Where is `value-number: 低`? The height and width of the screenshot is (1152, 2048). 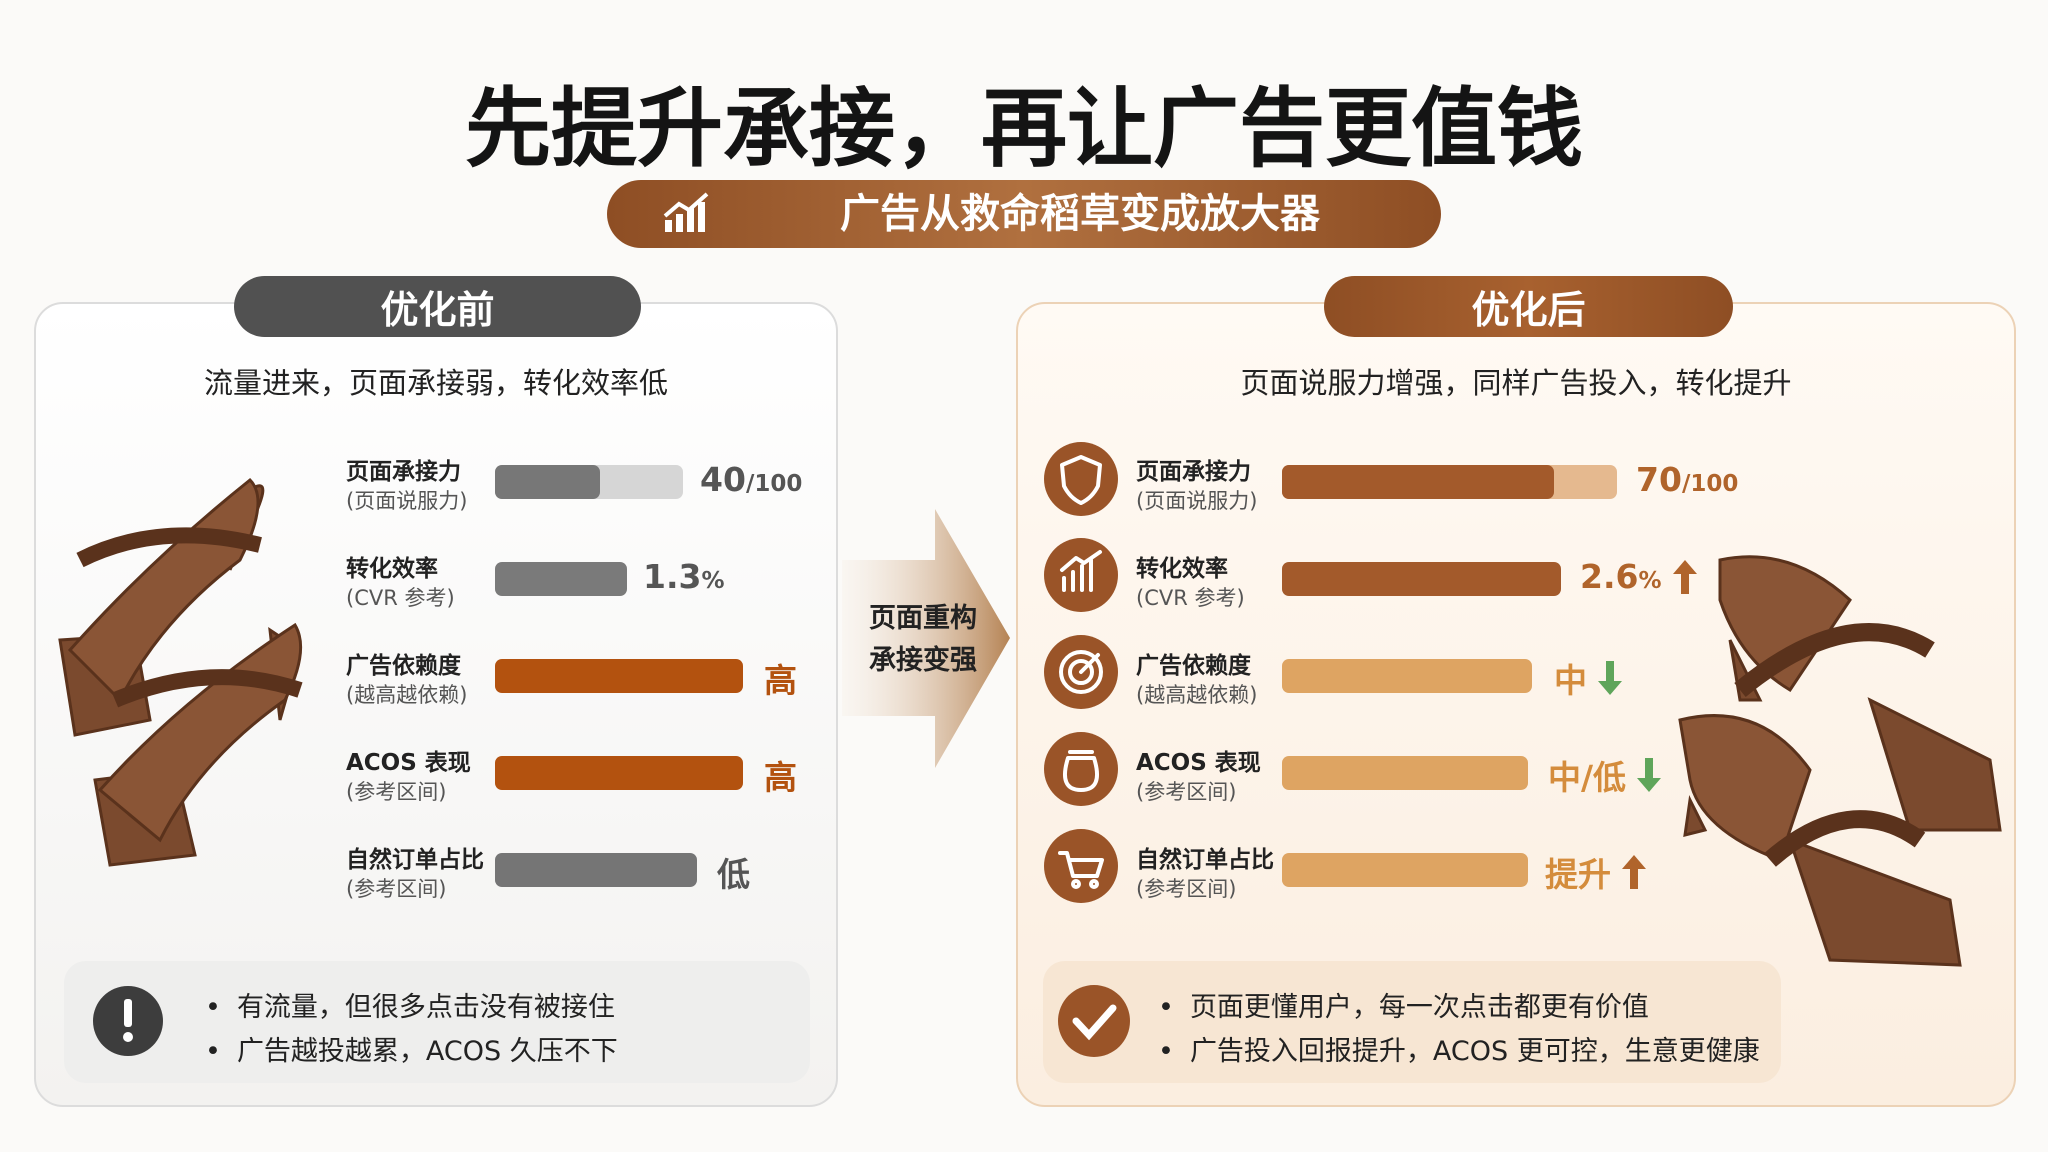
value-number: 低 is located at coordinates (733, 874).